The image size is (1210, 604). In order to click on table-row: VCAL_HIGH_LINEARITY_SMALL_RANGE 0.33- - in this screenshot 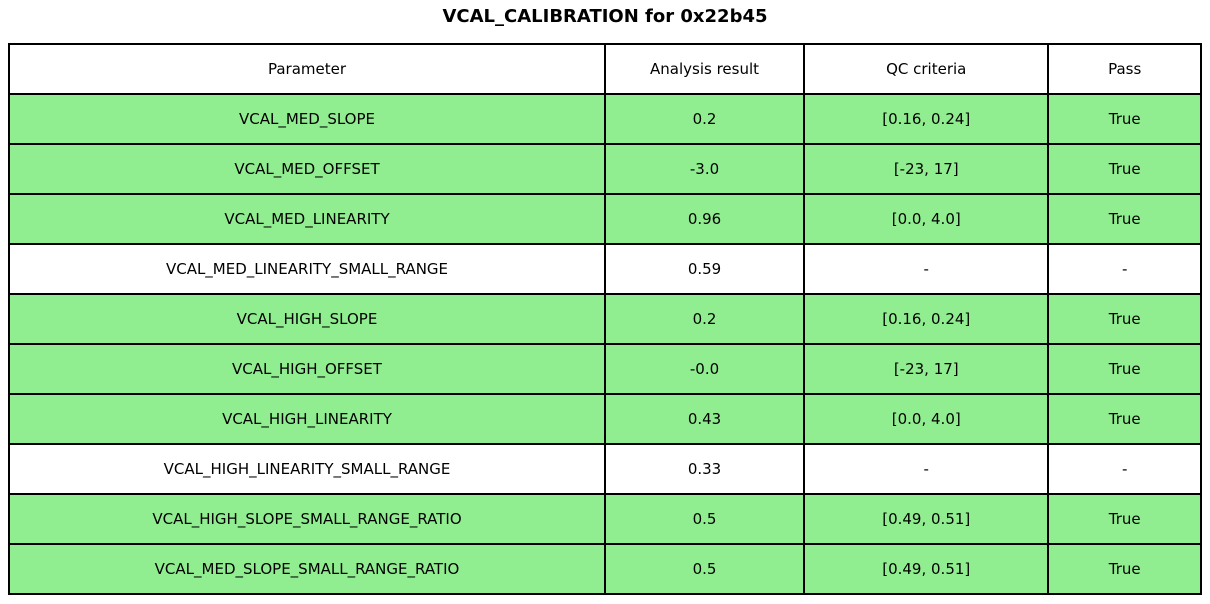, I will do `click(605, 469)`.